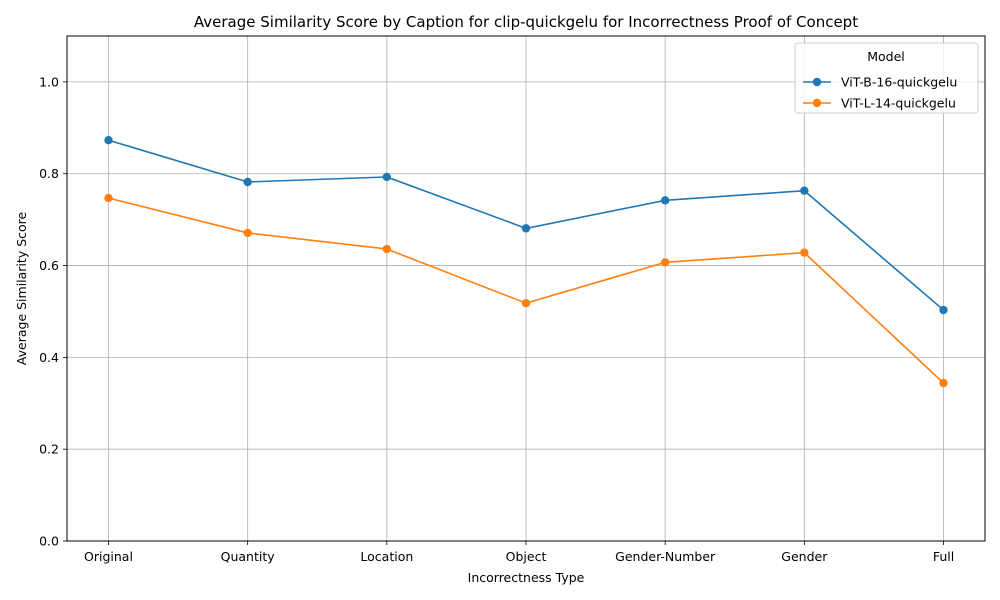 Image resolution: width=1000 pixels, height=600 pixels. What do you see at coordinates (49, 173) in the screenshot?
I see `y-tick-label: 0.8` at bounding box center [49, 173].